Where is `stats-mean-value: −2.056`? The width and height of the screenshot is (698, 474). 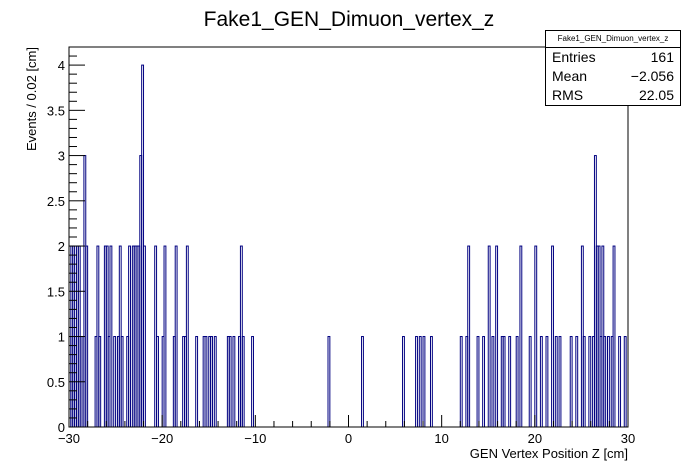 stats-mean-value: −2.056 is located at coordinates (652, 76).